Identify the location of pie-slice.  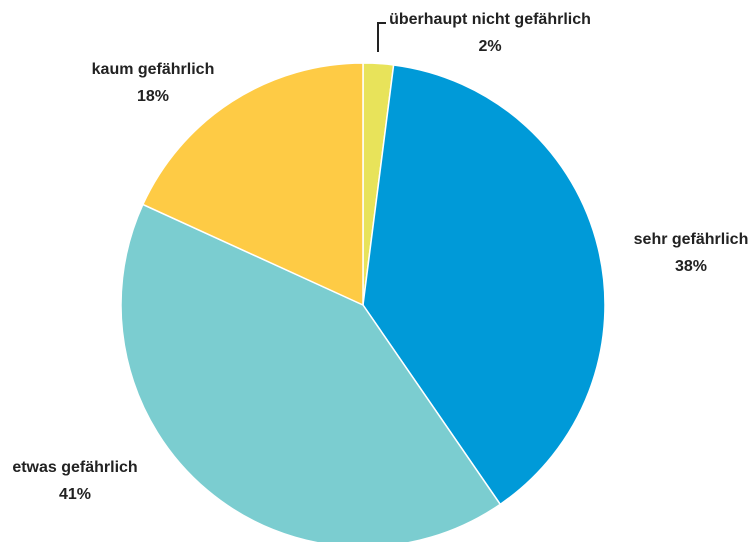
(252, 184).